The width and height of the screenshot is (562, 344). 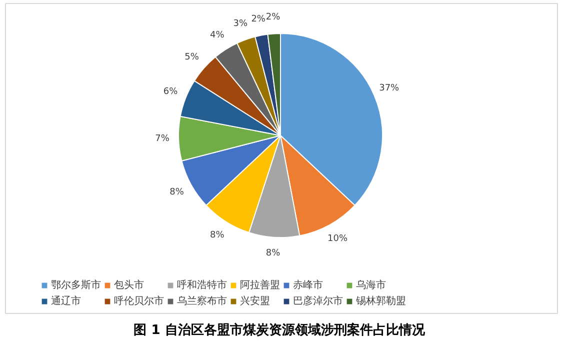 What do you see at coordinates (217, 35) in the screenshot?
I see `data-label: 4%` at bounding box center [217, 35].